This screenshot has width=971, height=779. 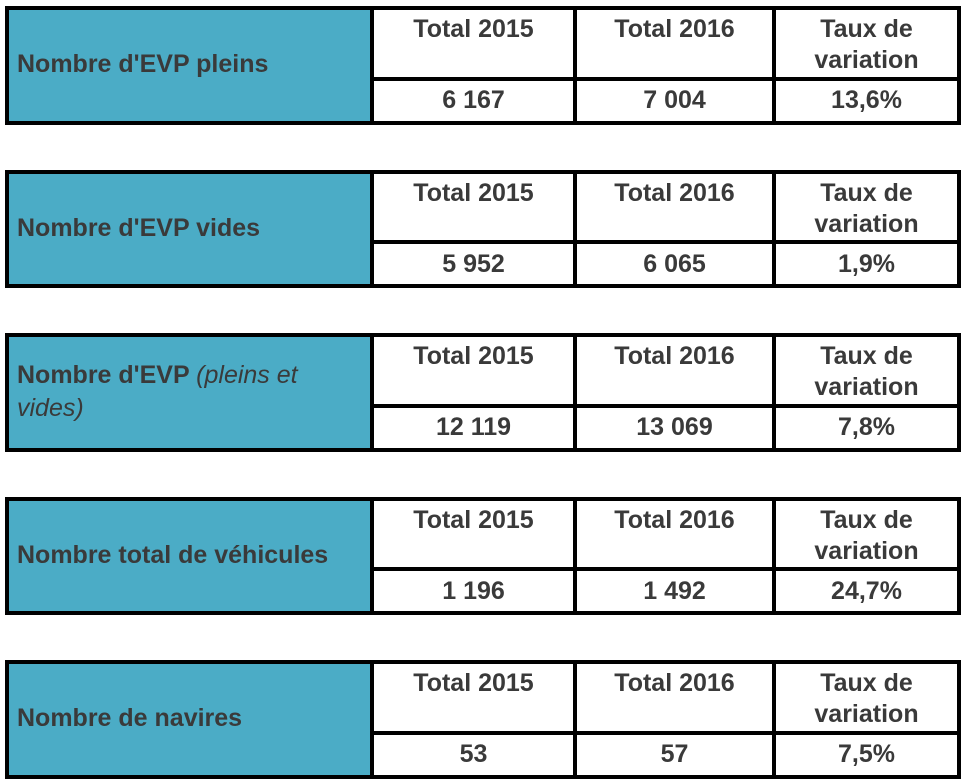 I want to click on value-taux-variation: 13,6%, so click(x=866, y=100).